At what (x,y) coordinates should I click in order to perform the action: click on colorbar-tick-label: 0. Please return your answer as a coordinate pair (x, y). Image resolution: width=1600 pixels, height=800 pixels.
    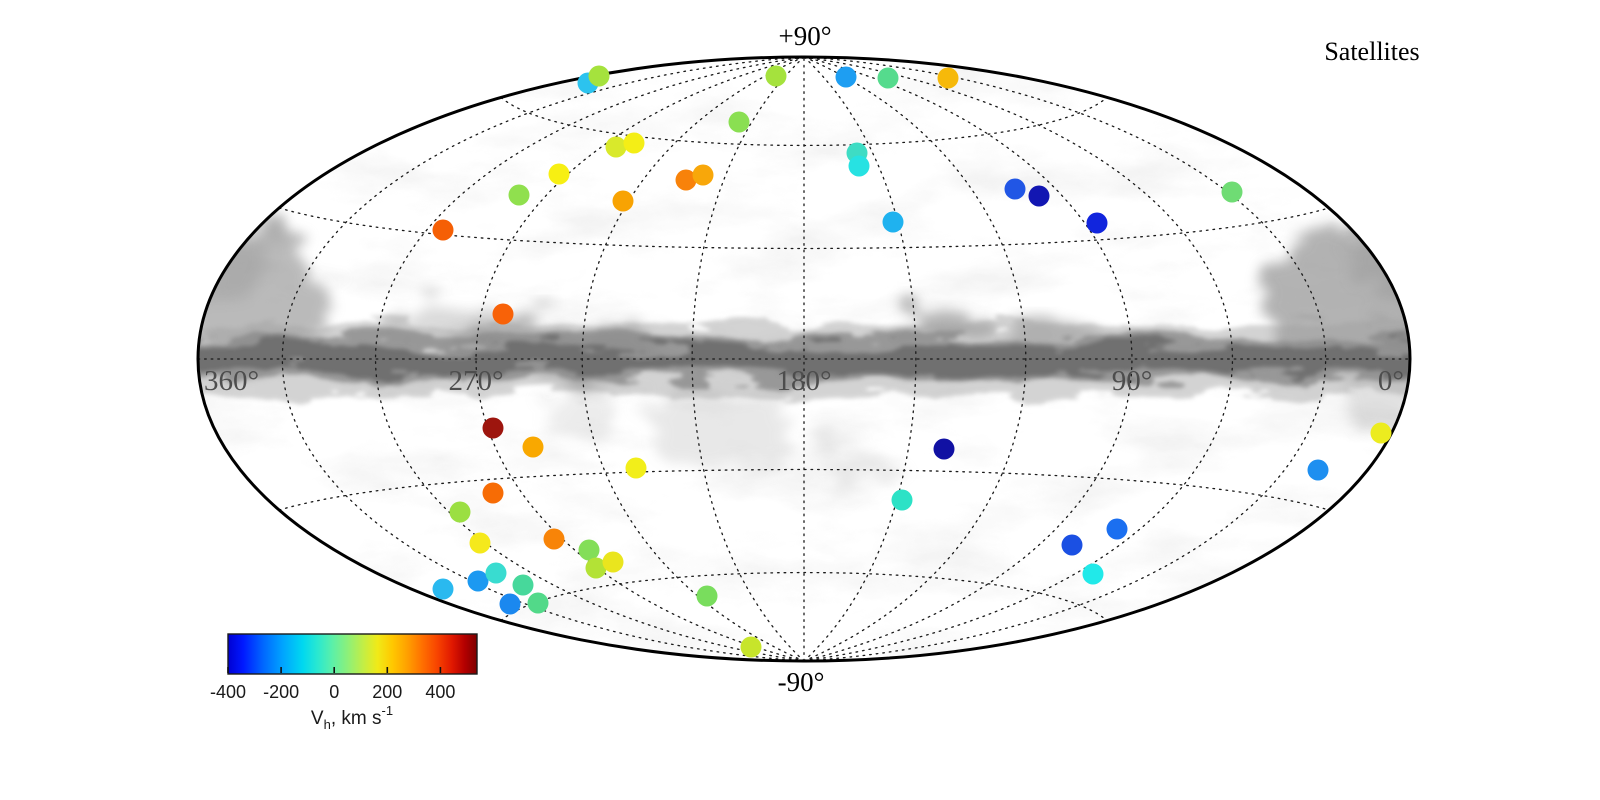
    Looking at the image, I should click on (334, 692).